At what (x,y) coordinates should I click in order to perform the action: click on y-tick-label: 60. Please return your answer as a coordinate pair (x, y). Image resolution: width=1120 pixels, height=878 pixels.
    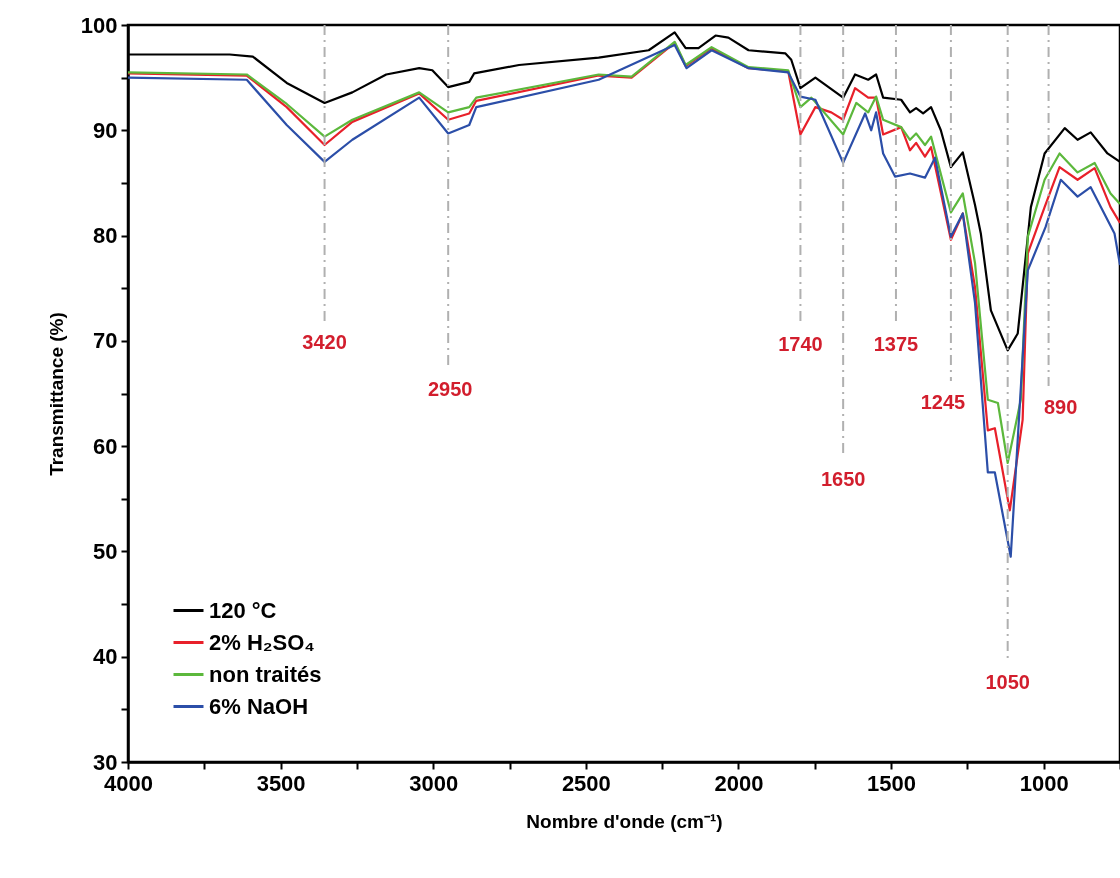
    Looking at the image, I should click on (105, 446).